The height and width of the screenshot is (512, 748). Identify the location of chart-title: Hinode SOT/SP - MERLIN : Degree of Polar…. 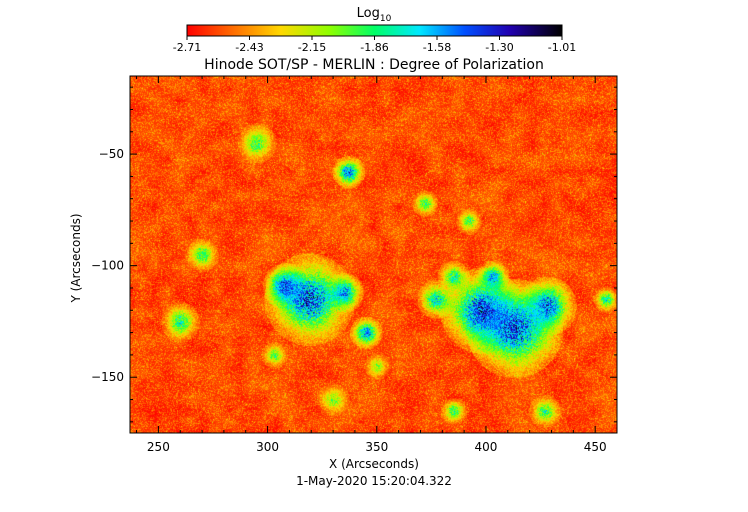
(374, 65).